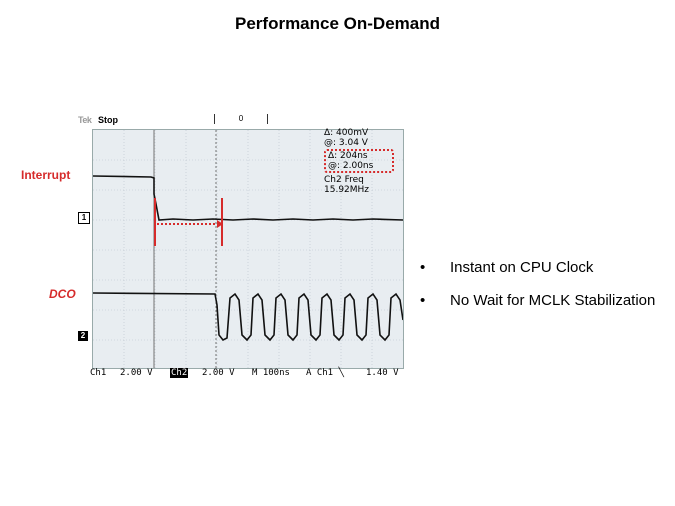 The width and height of the screenshot is (675, 506). I want to click on delta-voltage: Δ: 400mV, so click(346, 133).